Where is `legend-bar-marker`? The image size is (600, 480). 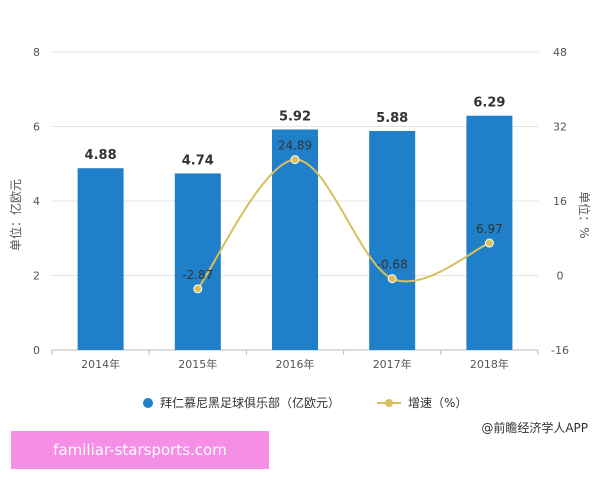 legend-bar-marker is located at coordinates (148, 403).